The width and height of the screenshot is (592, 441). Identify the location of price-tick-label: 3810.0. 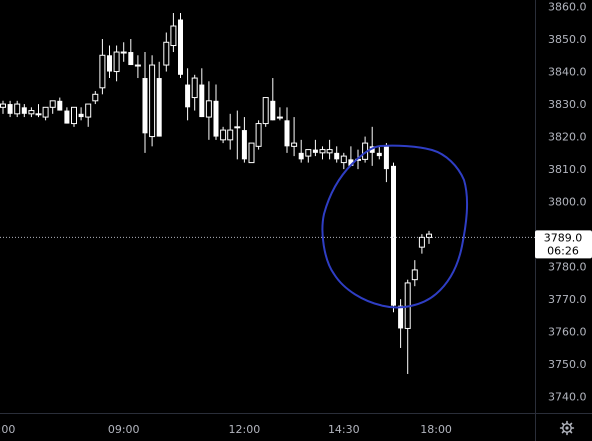
(567, 169).